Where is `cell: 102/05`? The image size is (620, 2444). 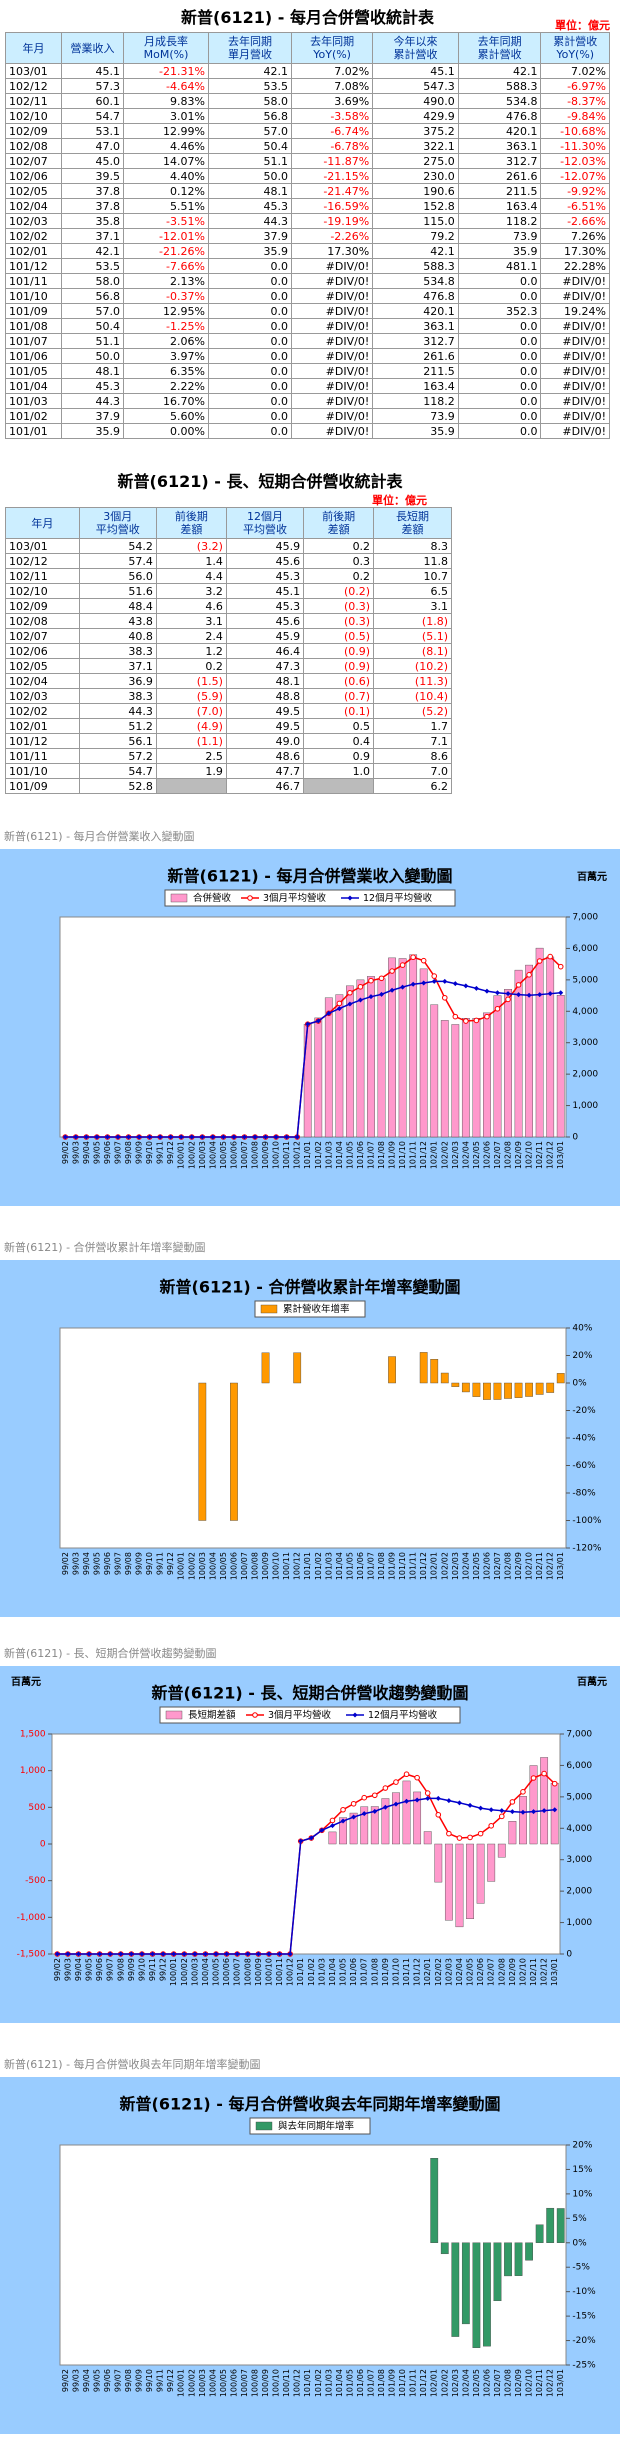
cell: 102/05 is located at coordinates (33, 191).